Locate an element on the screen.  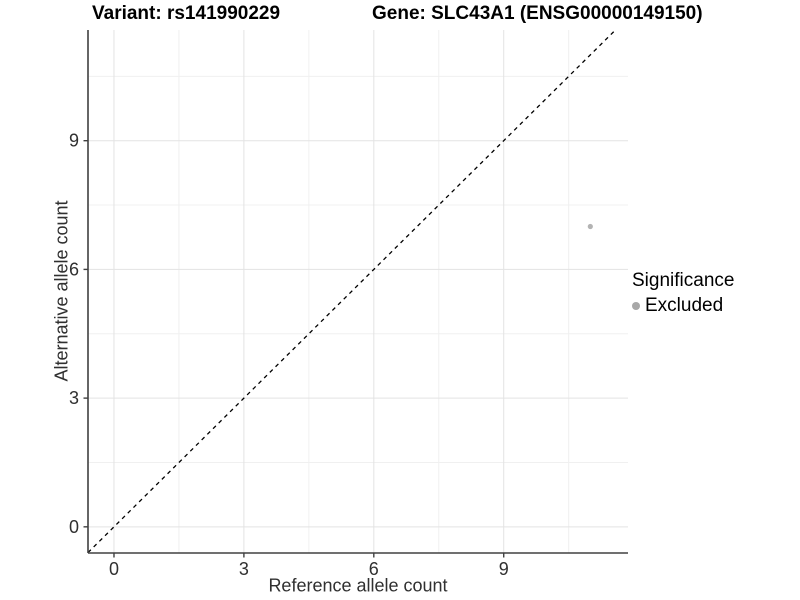
legend-entry: Excluded is located at coordinates (683, 306).